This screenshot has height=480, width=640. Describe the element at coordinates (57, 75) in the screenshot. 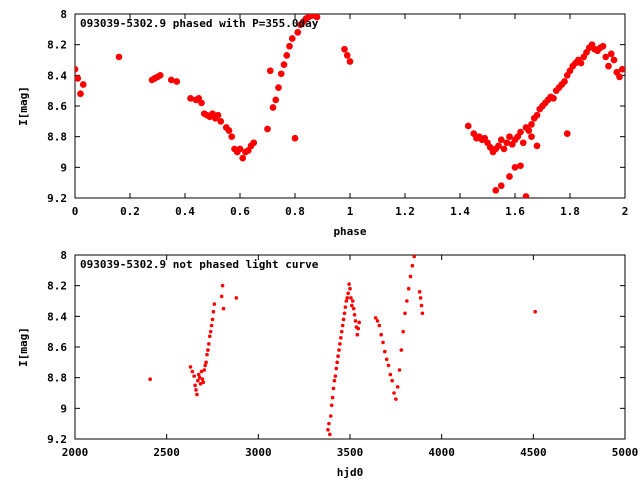

I see `y-tick-label: 8.4` at that location.